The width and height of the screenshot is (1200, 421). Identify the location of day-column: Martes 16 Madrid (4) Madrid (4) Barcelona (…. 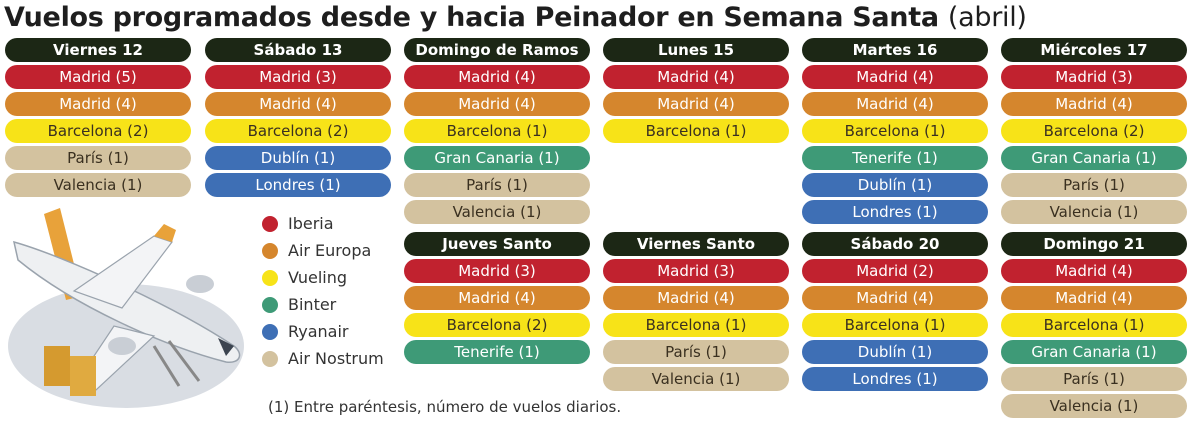
(895, 132).